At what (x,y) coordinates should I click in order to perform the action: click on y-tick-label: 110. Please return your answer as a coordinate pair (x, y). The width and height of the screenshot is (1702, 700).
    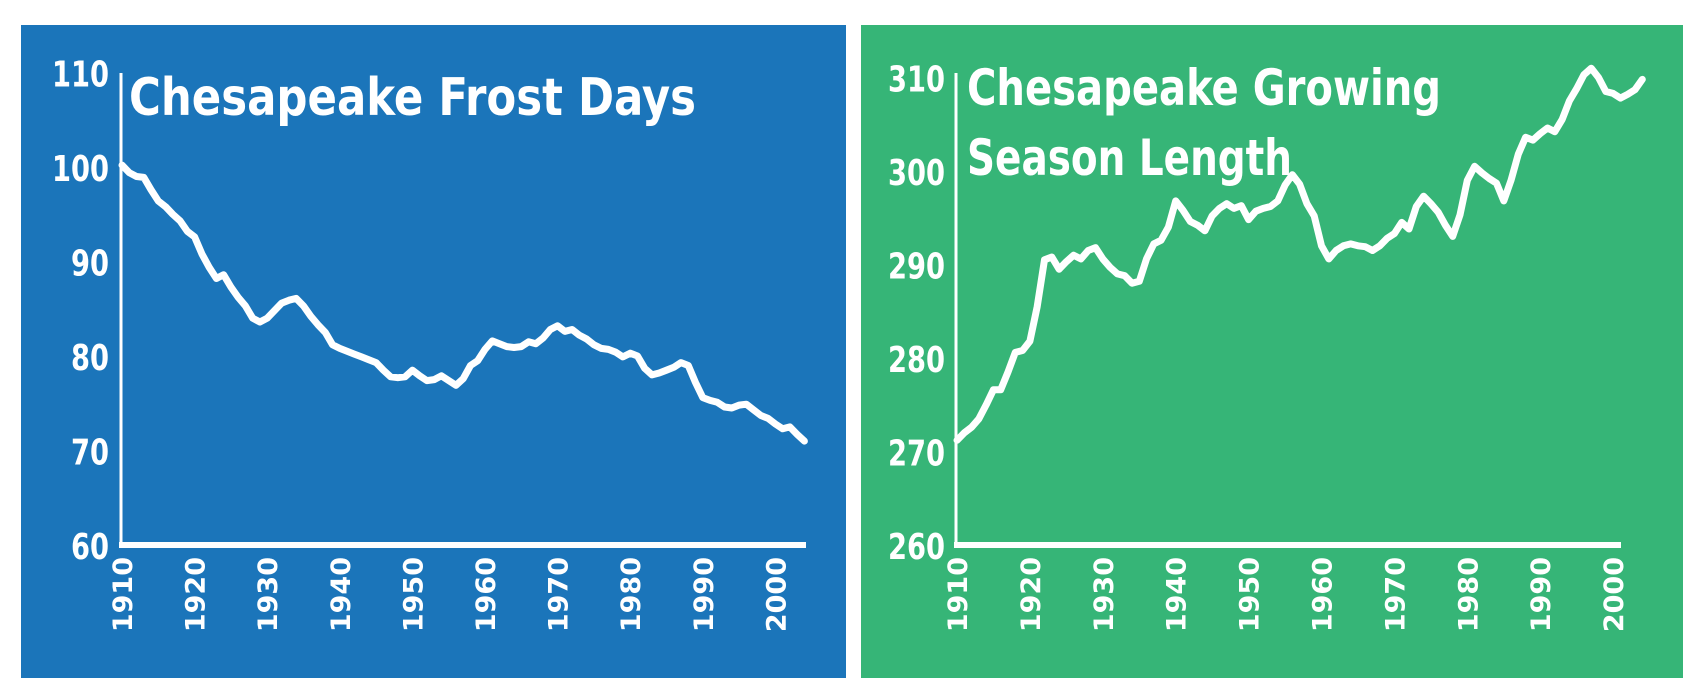
    Looking at the image, I should click on (80, 75).